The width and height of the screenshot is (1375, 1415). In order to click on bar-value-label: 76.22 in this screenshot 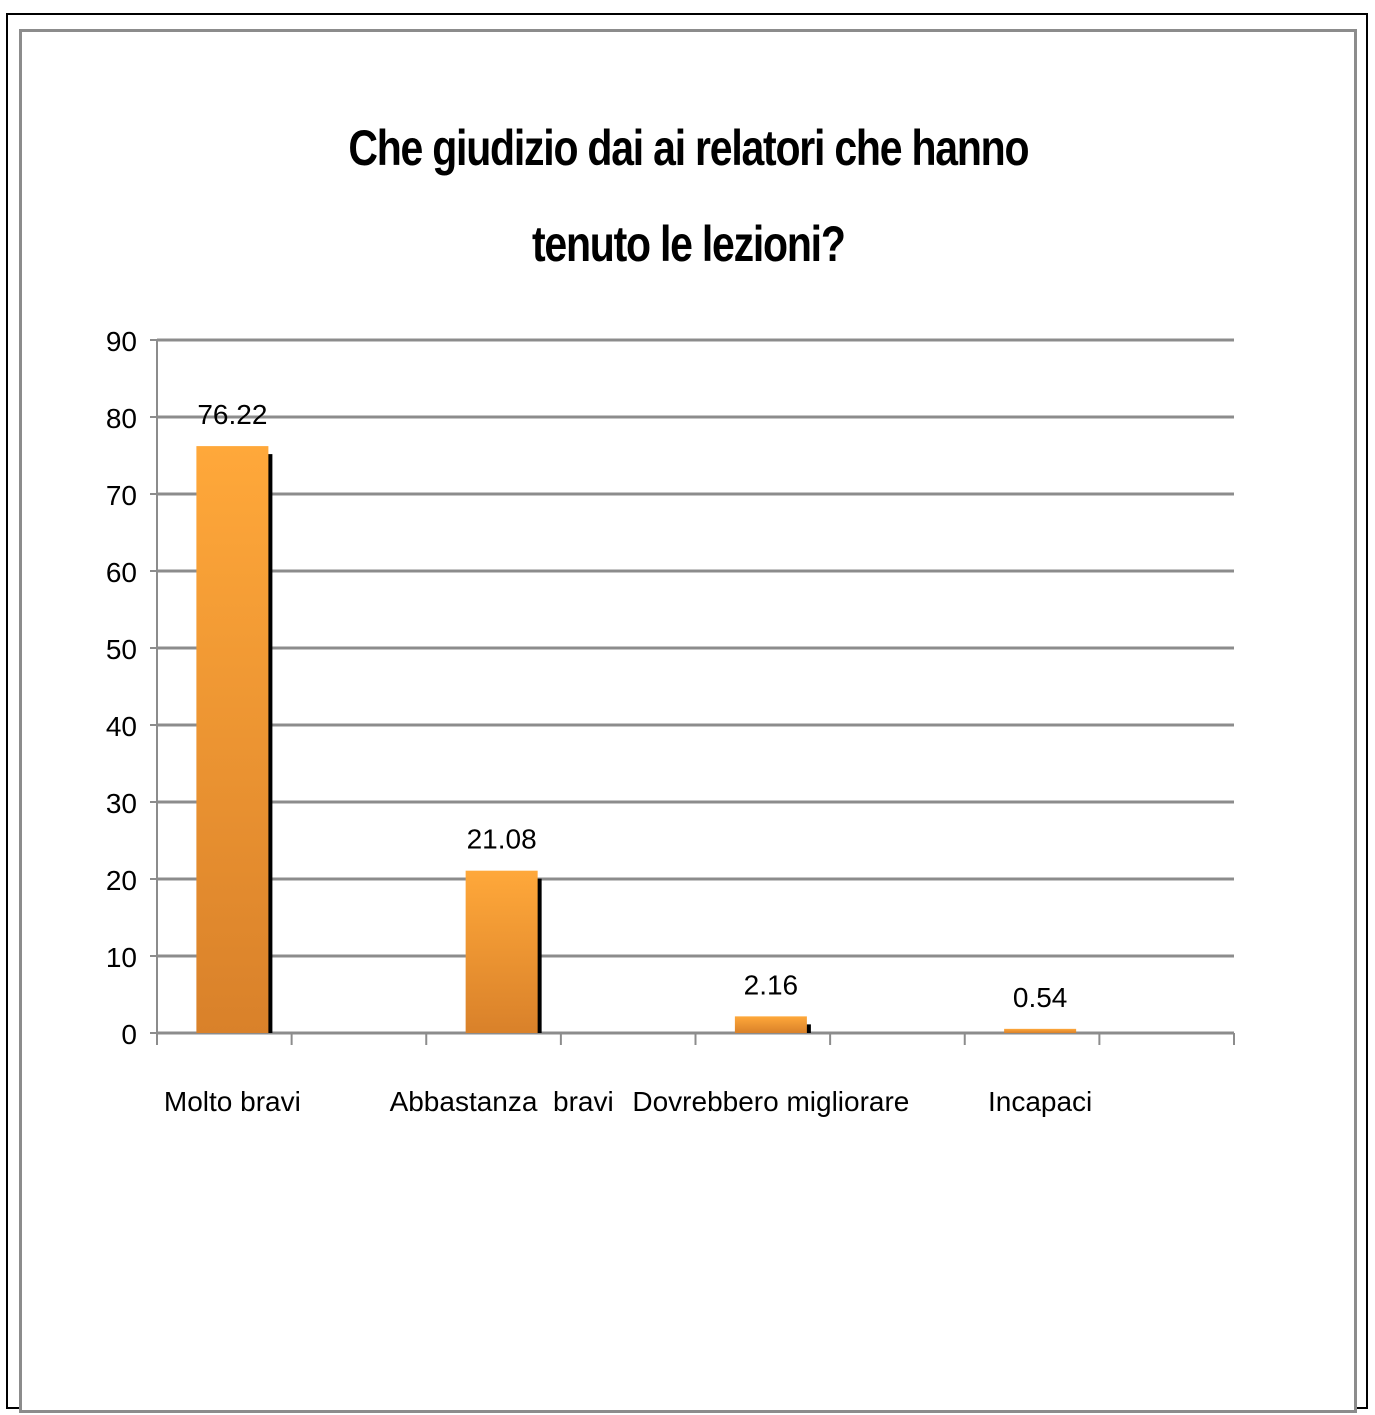, I will do `click(232, 414)`.